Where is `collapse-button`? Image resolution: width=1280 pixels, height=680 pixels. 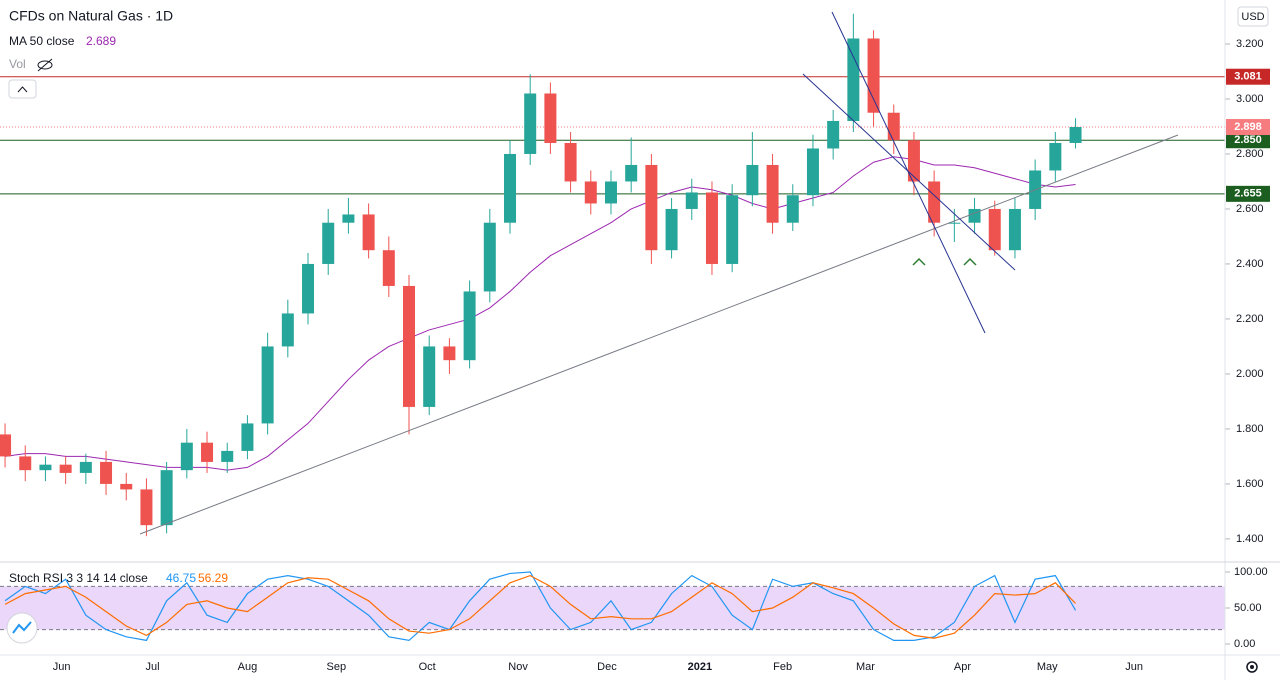
collapse-button is located at coordinates (22, 89).